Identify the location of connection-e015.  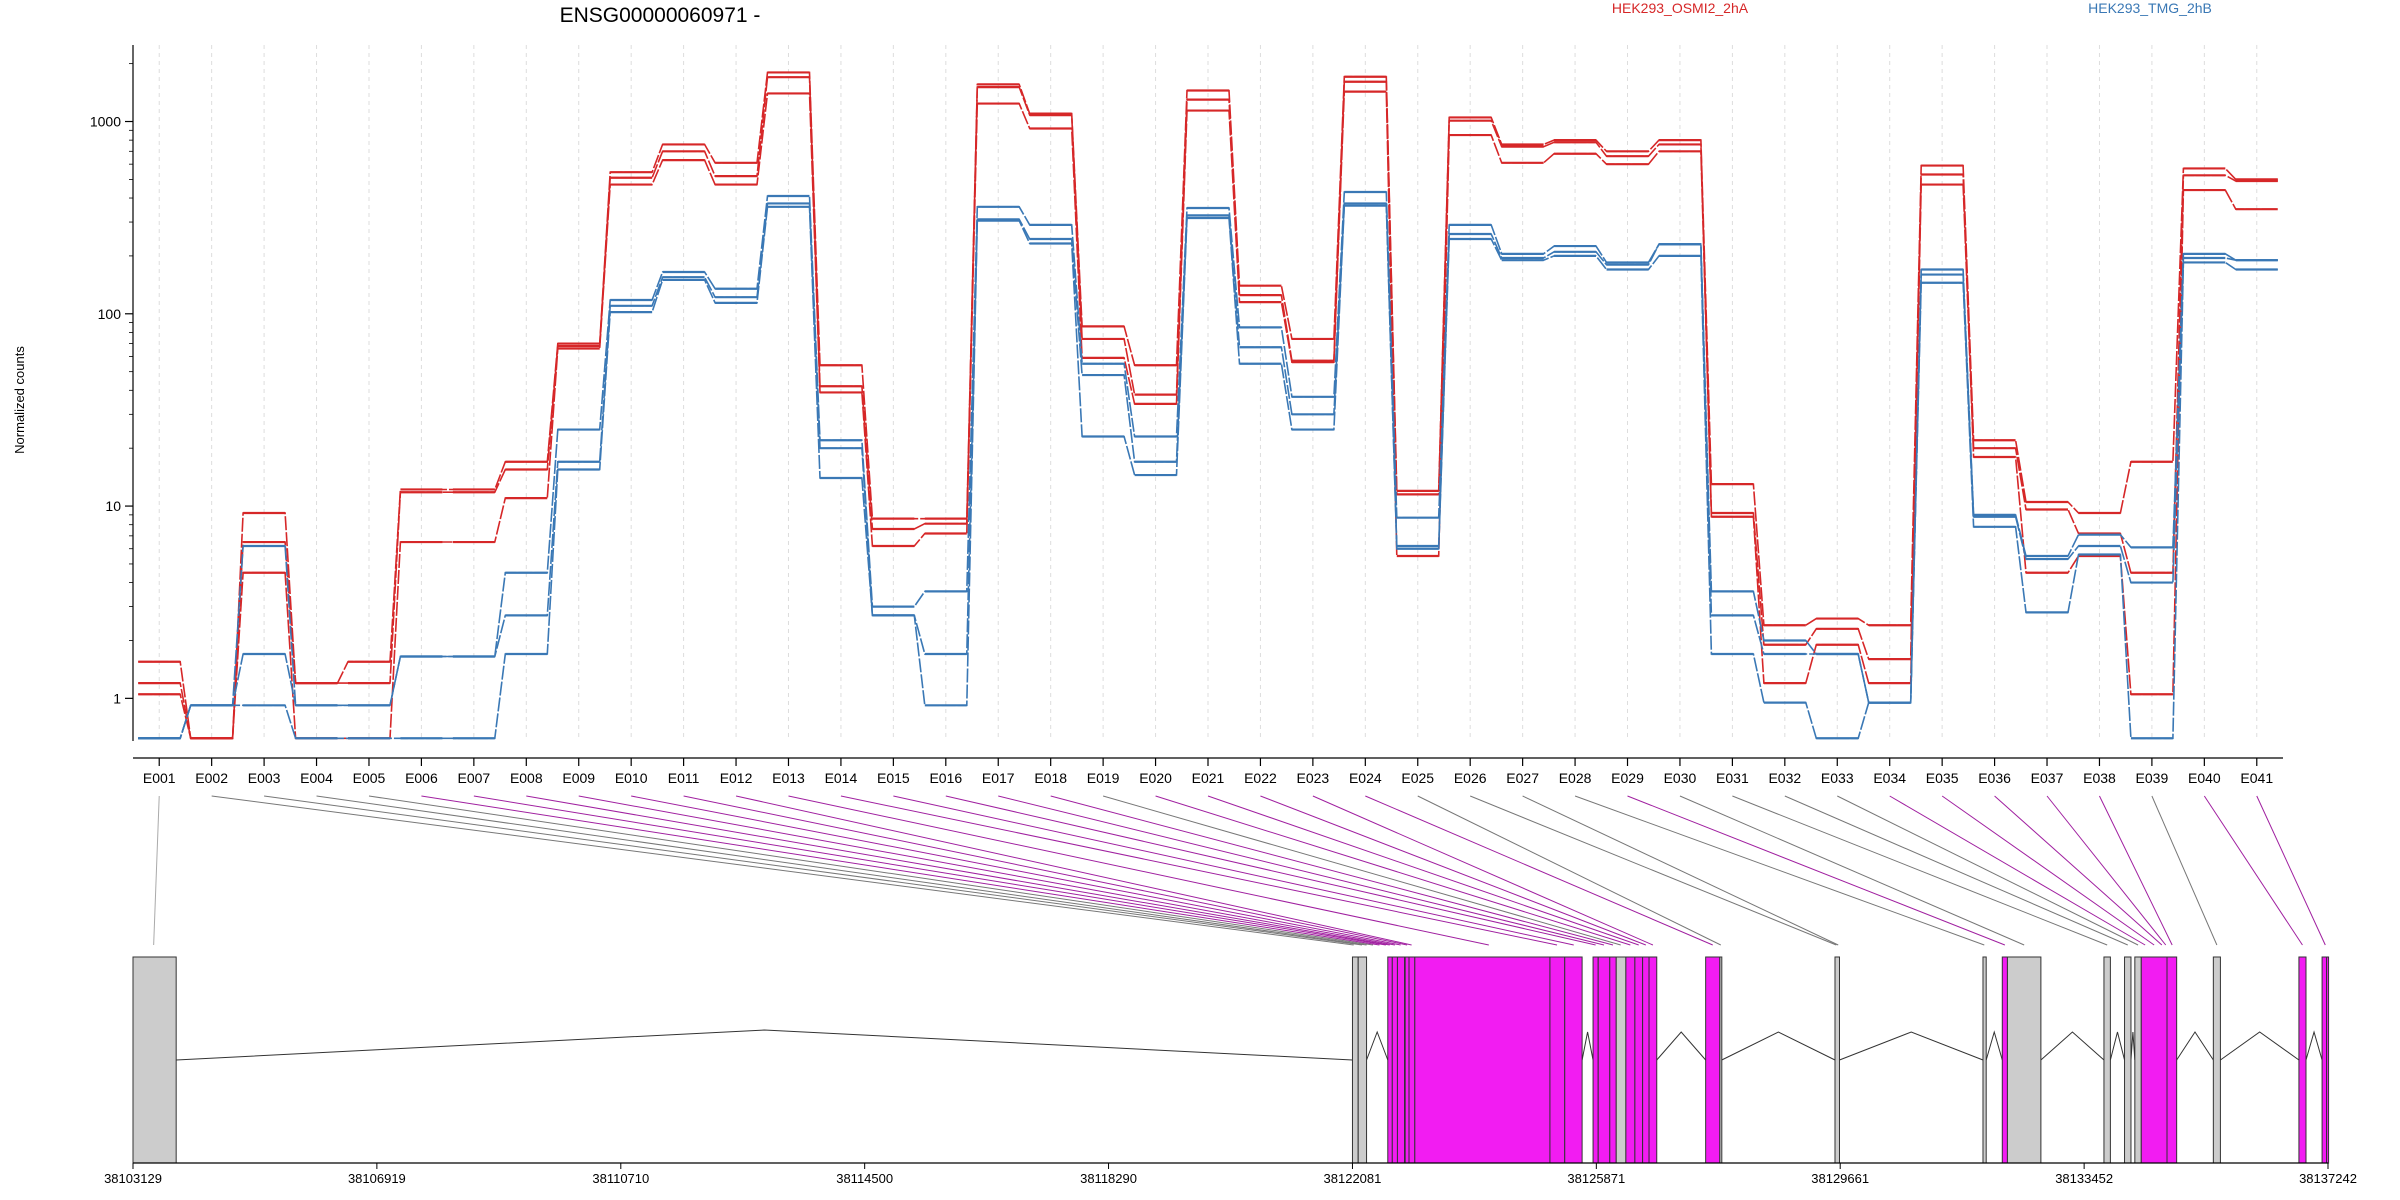
(1233, 870).